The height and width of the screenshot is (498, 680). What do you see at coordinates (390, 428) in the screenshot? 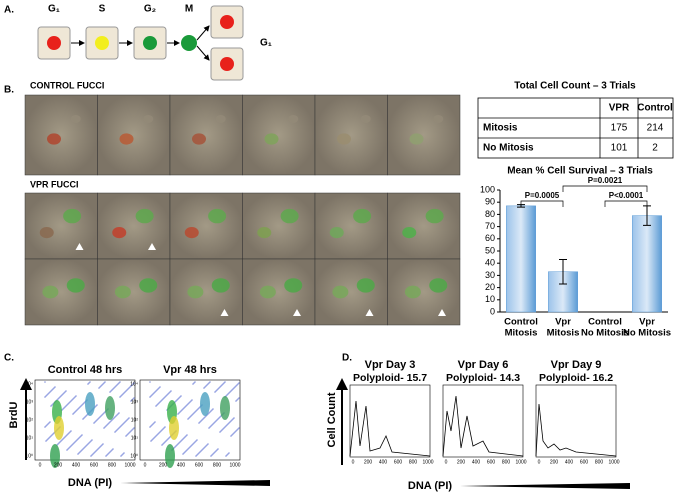
I see `histogram-trace` at bounding box center [390, 428].